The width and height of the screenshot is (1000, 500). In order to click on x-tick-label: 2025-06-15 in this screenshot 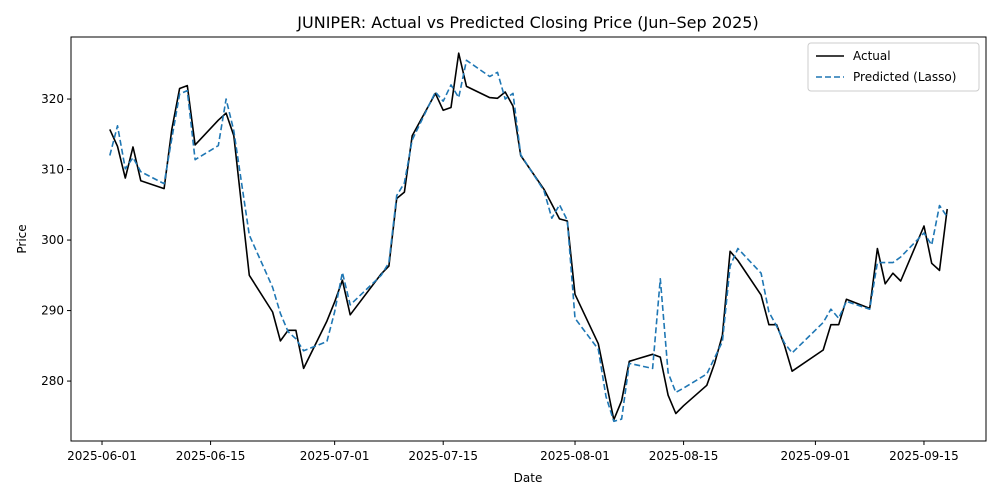, I will do `click(211, 456)`.